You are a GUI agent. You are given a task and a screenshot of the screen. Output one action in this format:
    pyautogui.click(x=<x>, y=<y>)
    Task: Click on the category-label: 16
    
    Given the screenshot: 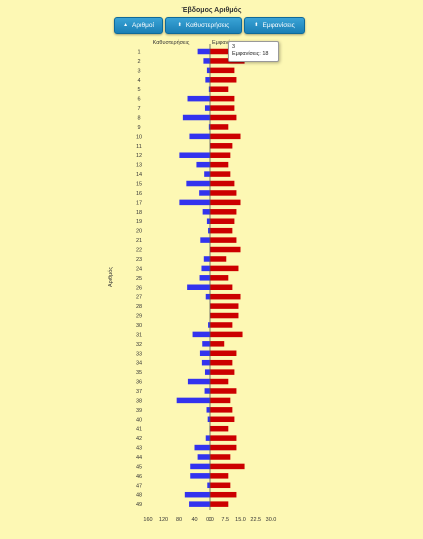 What is the action you would take?
    pyautogui.click(x=139, y=194)
    